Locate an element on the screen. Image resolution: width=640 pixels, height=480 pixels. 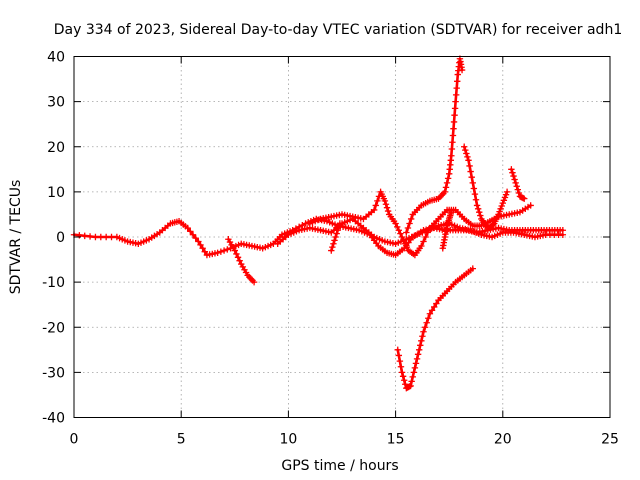
x-tick-label: 5 is located at coordinates (181, 440).